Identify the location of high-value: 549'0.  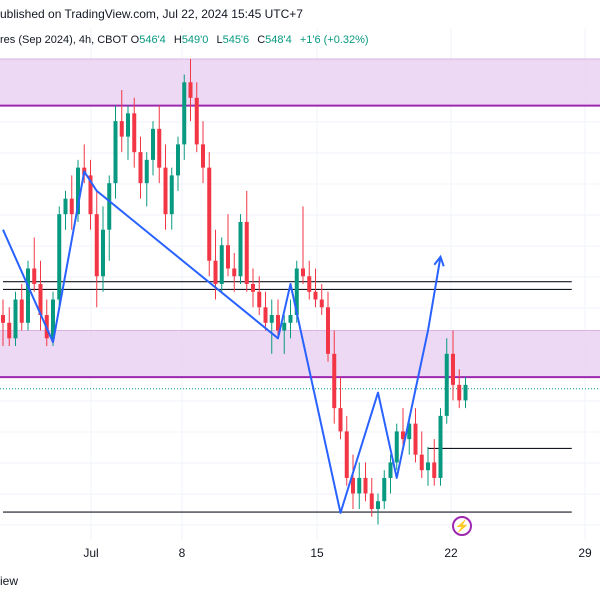
(195, 40).